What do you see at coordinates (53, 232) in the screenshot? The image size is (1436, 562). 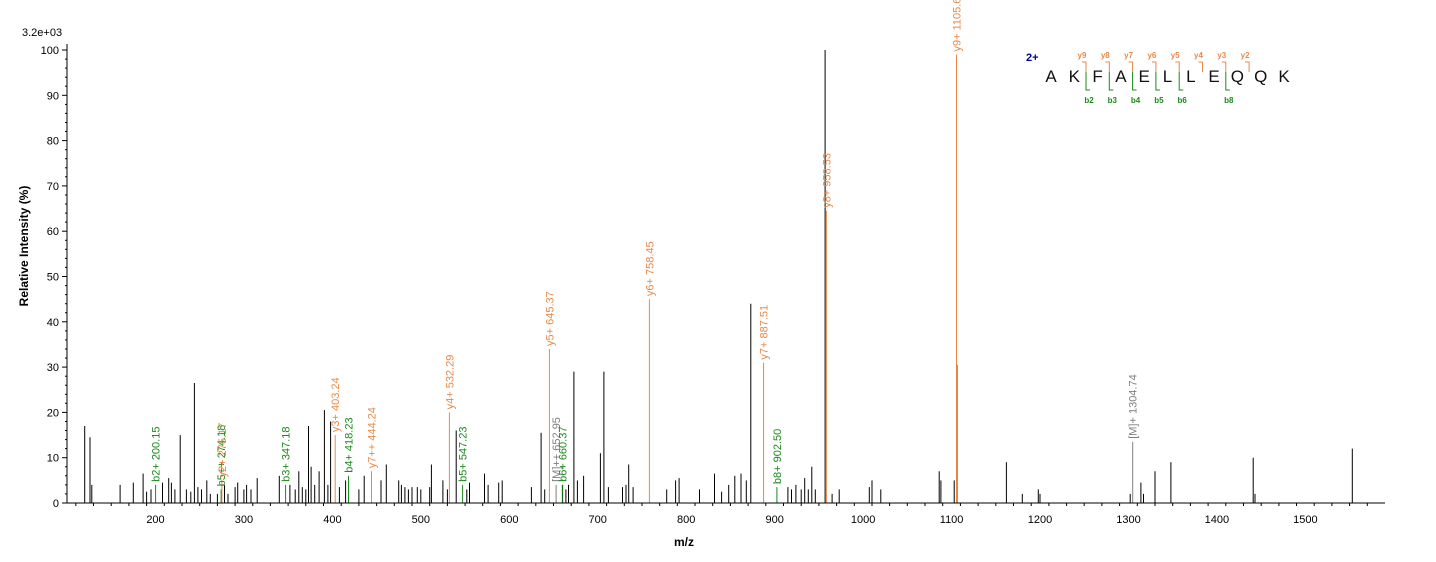 I see `y-tick-label: 60` at bounding box center [53, 232].